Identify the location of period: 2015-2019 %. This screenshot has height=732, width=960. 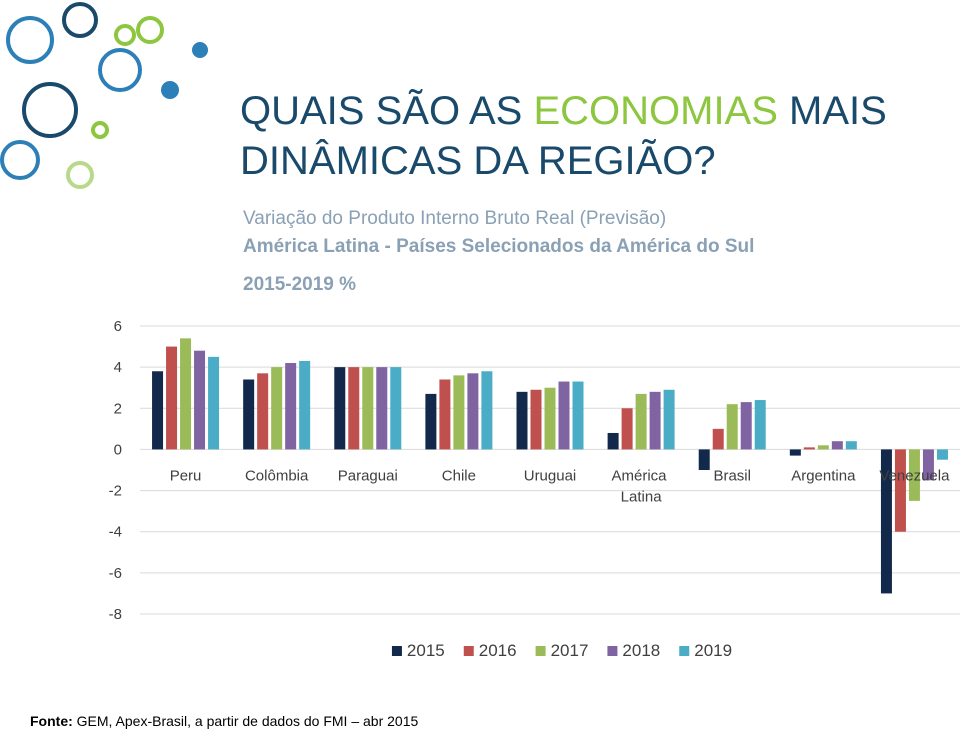
(299, 284).